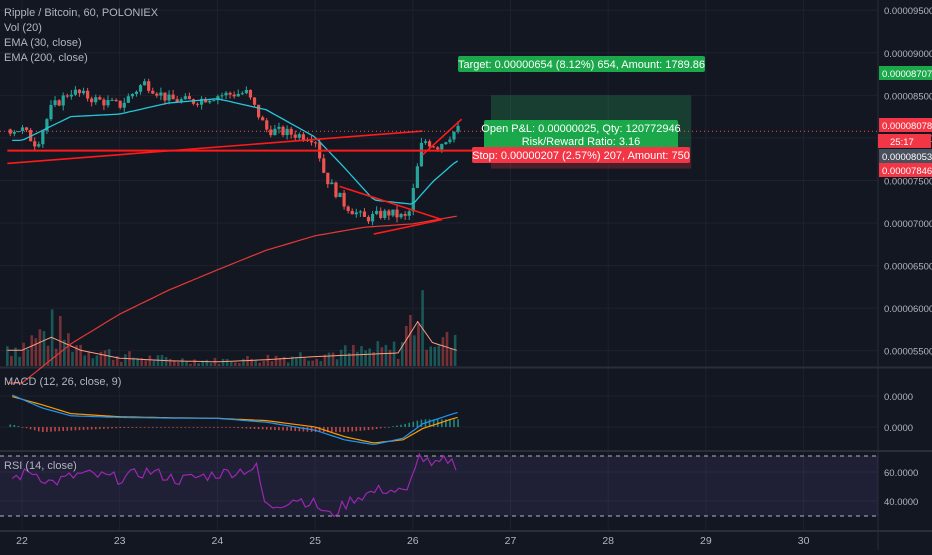 Image resolution: width=932 pixels, height=555 pixels. I want to click on indicator-ema30: EMA (30, close), so click(43, 43).